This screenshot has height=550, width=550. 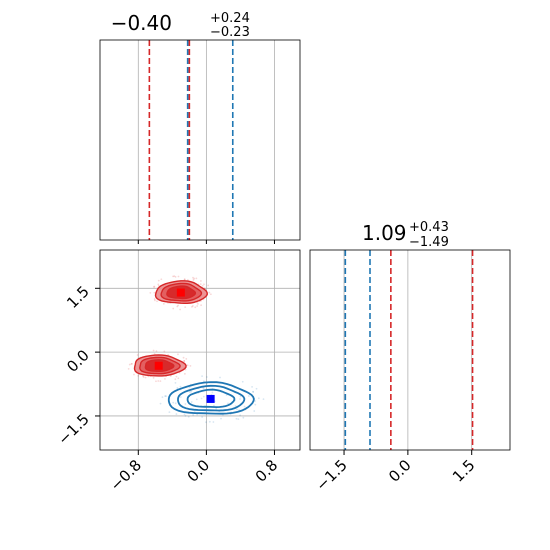 I want to click on hist-y-border, so click(x=410, y=350).